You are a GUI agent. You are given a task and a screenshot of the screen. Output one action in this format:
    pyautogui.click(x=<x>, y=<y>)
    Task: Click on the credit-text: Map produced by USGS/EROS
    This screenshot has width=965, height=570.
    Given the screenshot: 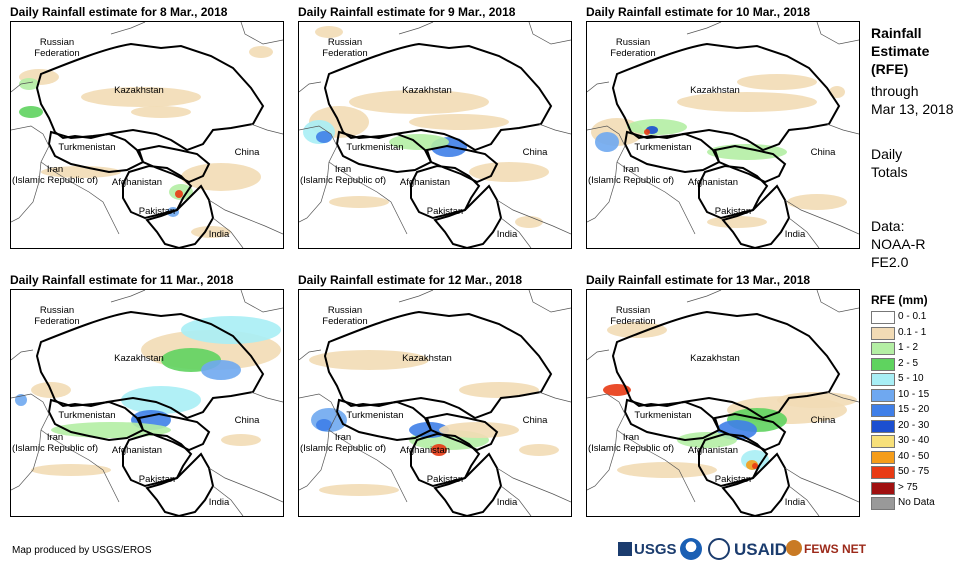 What is the action you would take?
    pyautogui.click(x=82, y=550)
    